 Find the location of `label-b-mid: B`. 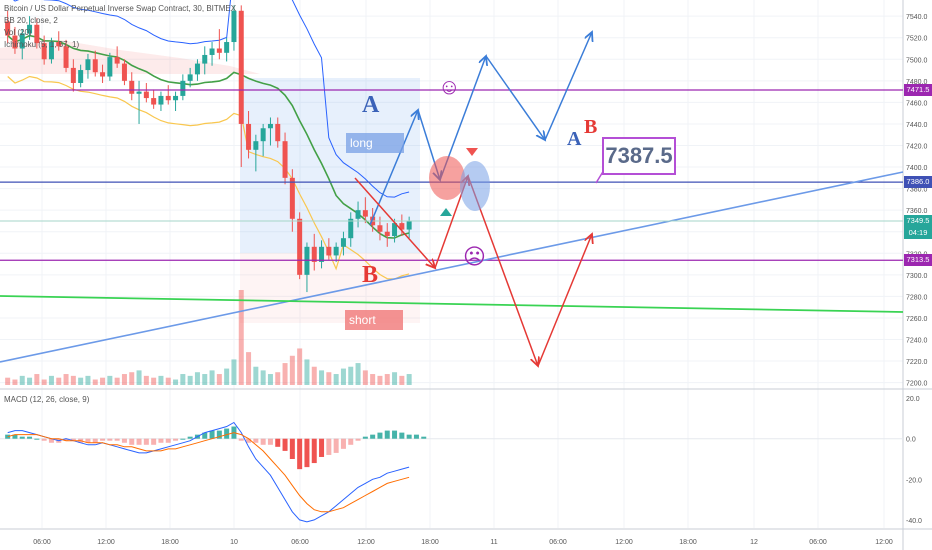

label-b-mid: B is located at coordinates (370, 275).